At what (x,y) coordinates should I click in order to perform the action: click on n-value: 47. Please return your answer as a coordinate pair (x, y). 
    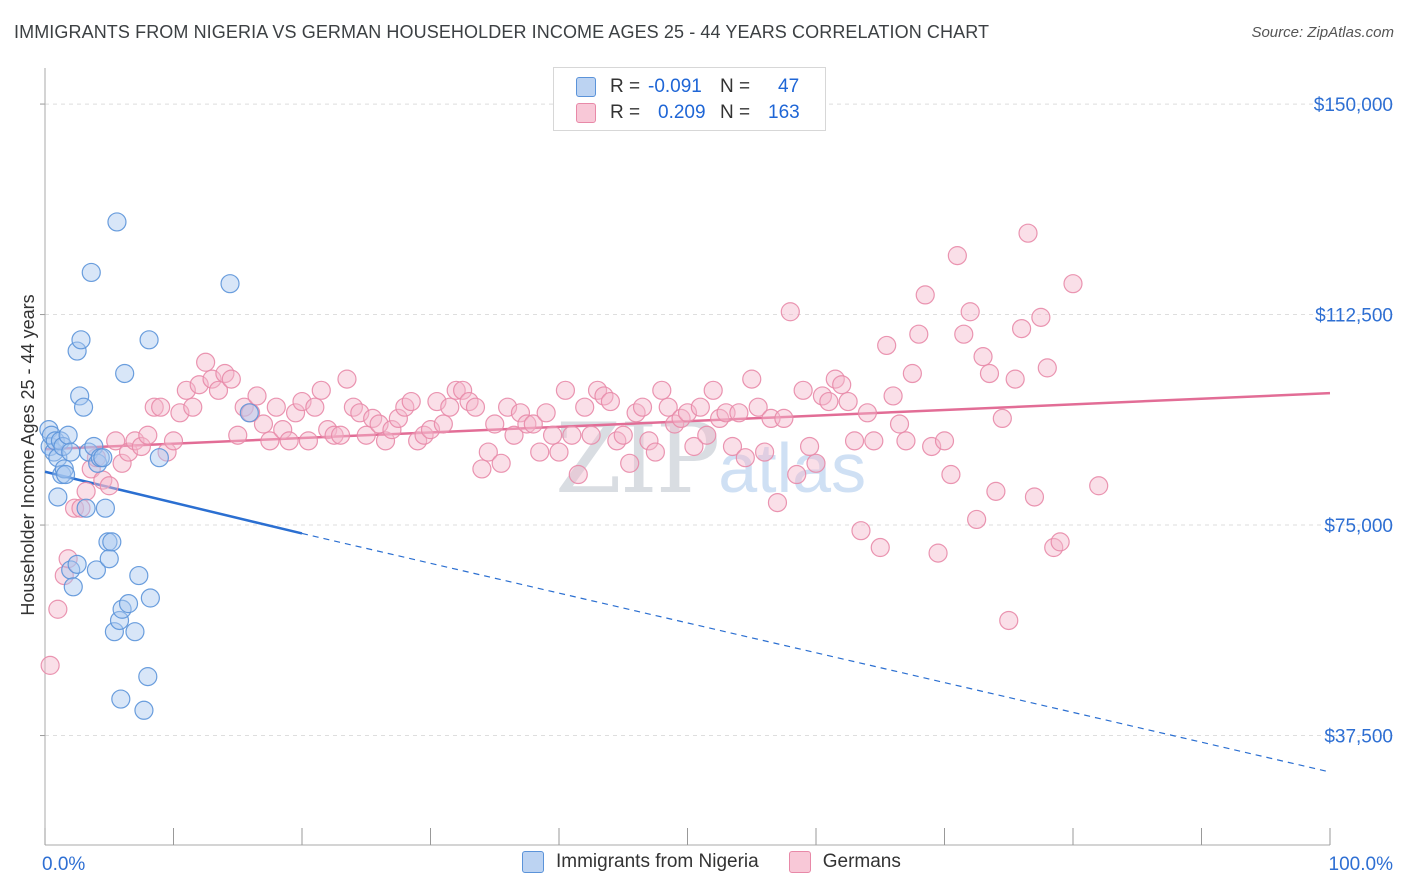
    Looking at the image, I should click on (789, 86).